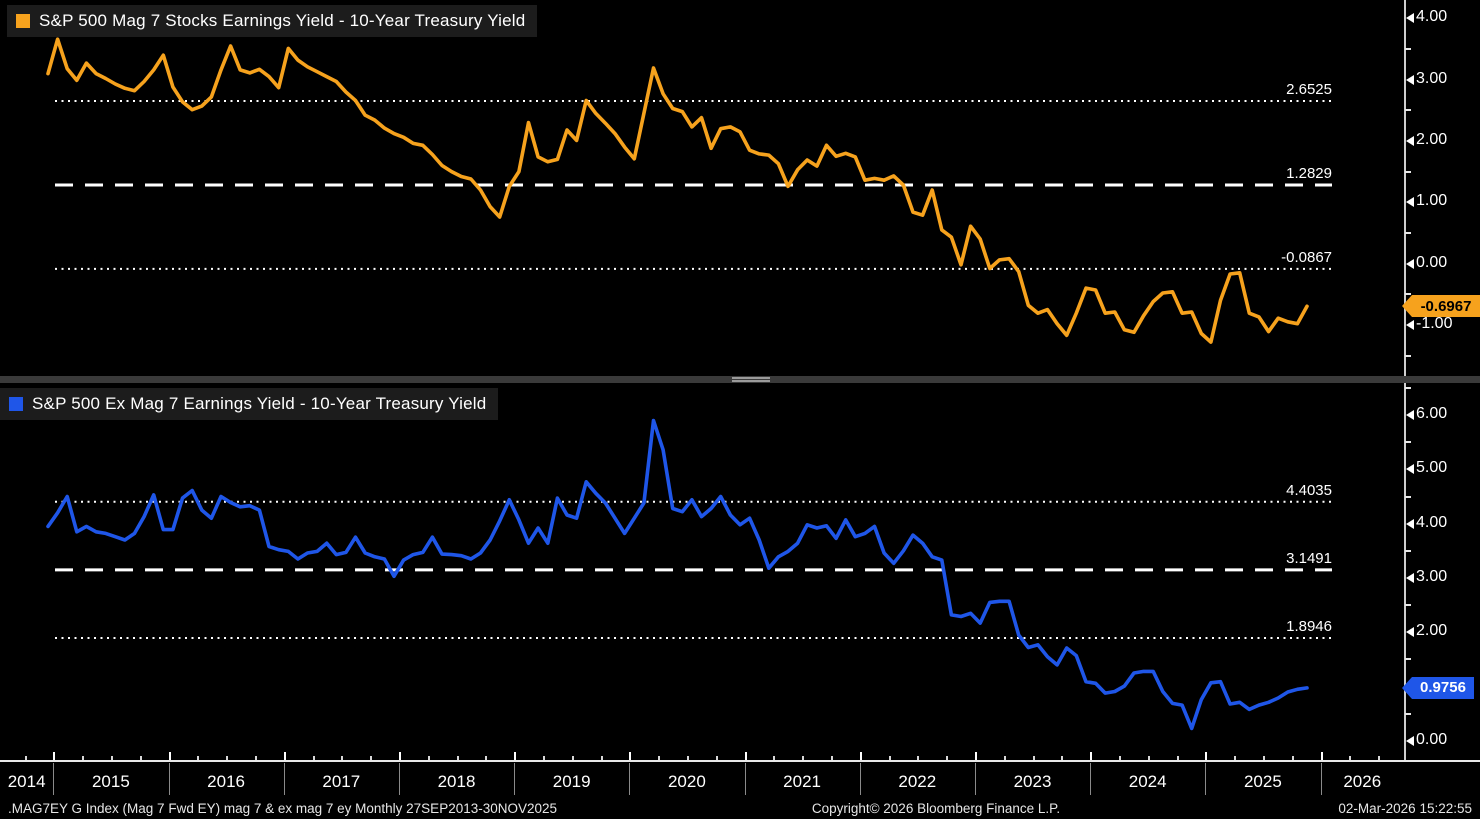  Describe the element at coordinates (1434, 323) in the screenshot. I see `y-tick-label: -1.00` at that location.